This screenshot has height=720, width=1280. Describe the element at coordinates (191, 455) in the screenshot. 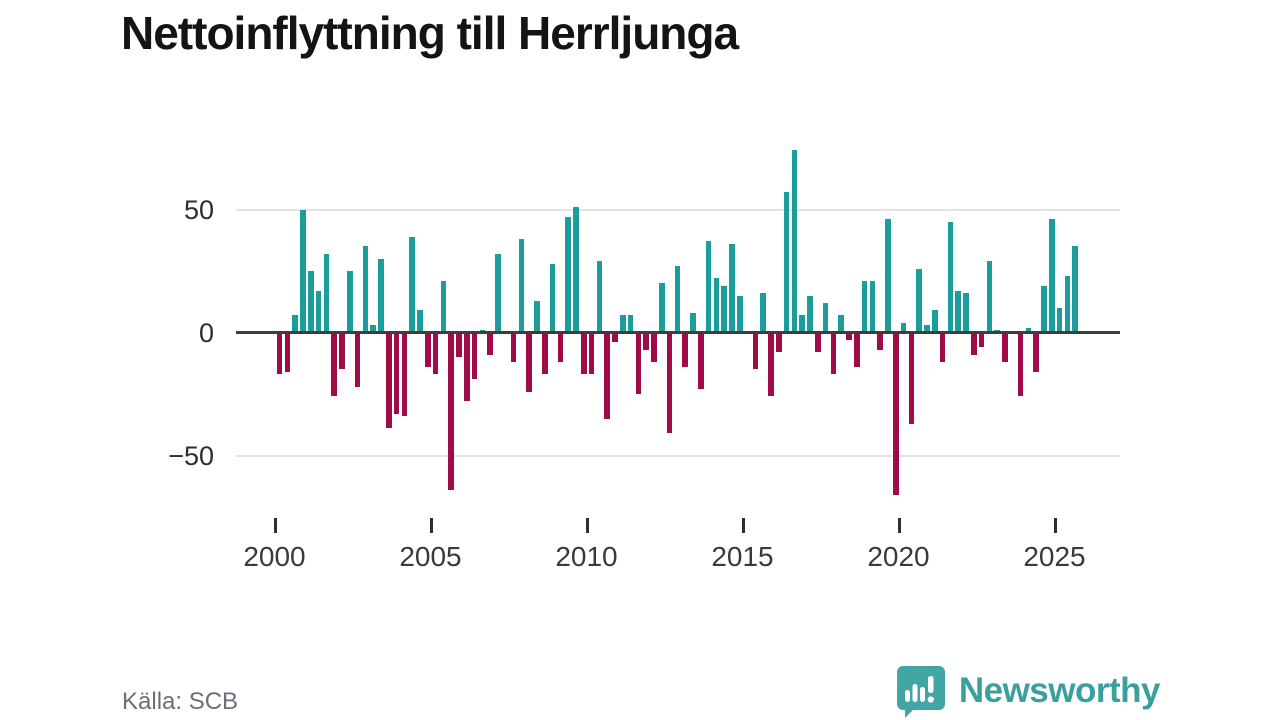

I see `y-axis-label: −50` at that location.